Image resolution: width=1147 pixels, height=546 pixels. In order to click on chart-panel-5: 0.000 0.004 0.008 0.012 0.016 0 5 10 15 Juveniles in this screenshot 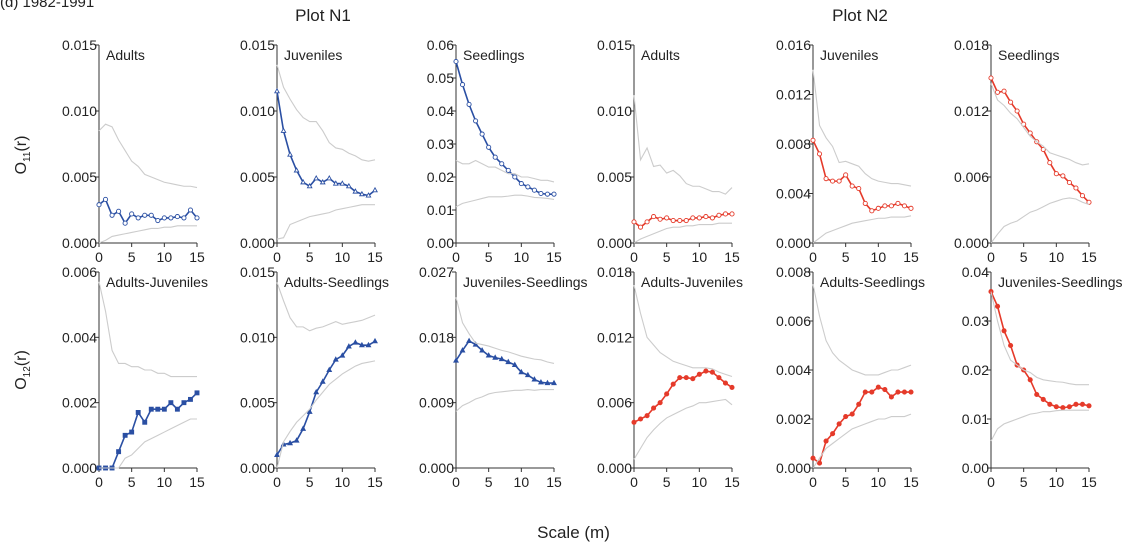, I will do `click(847, 151)`.